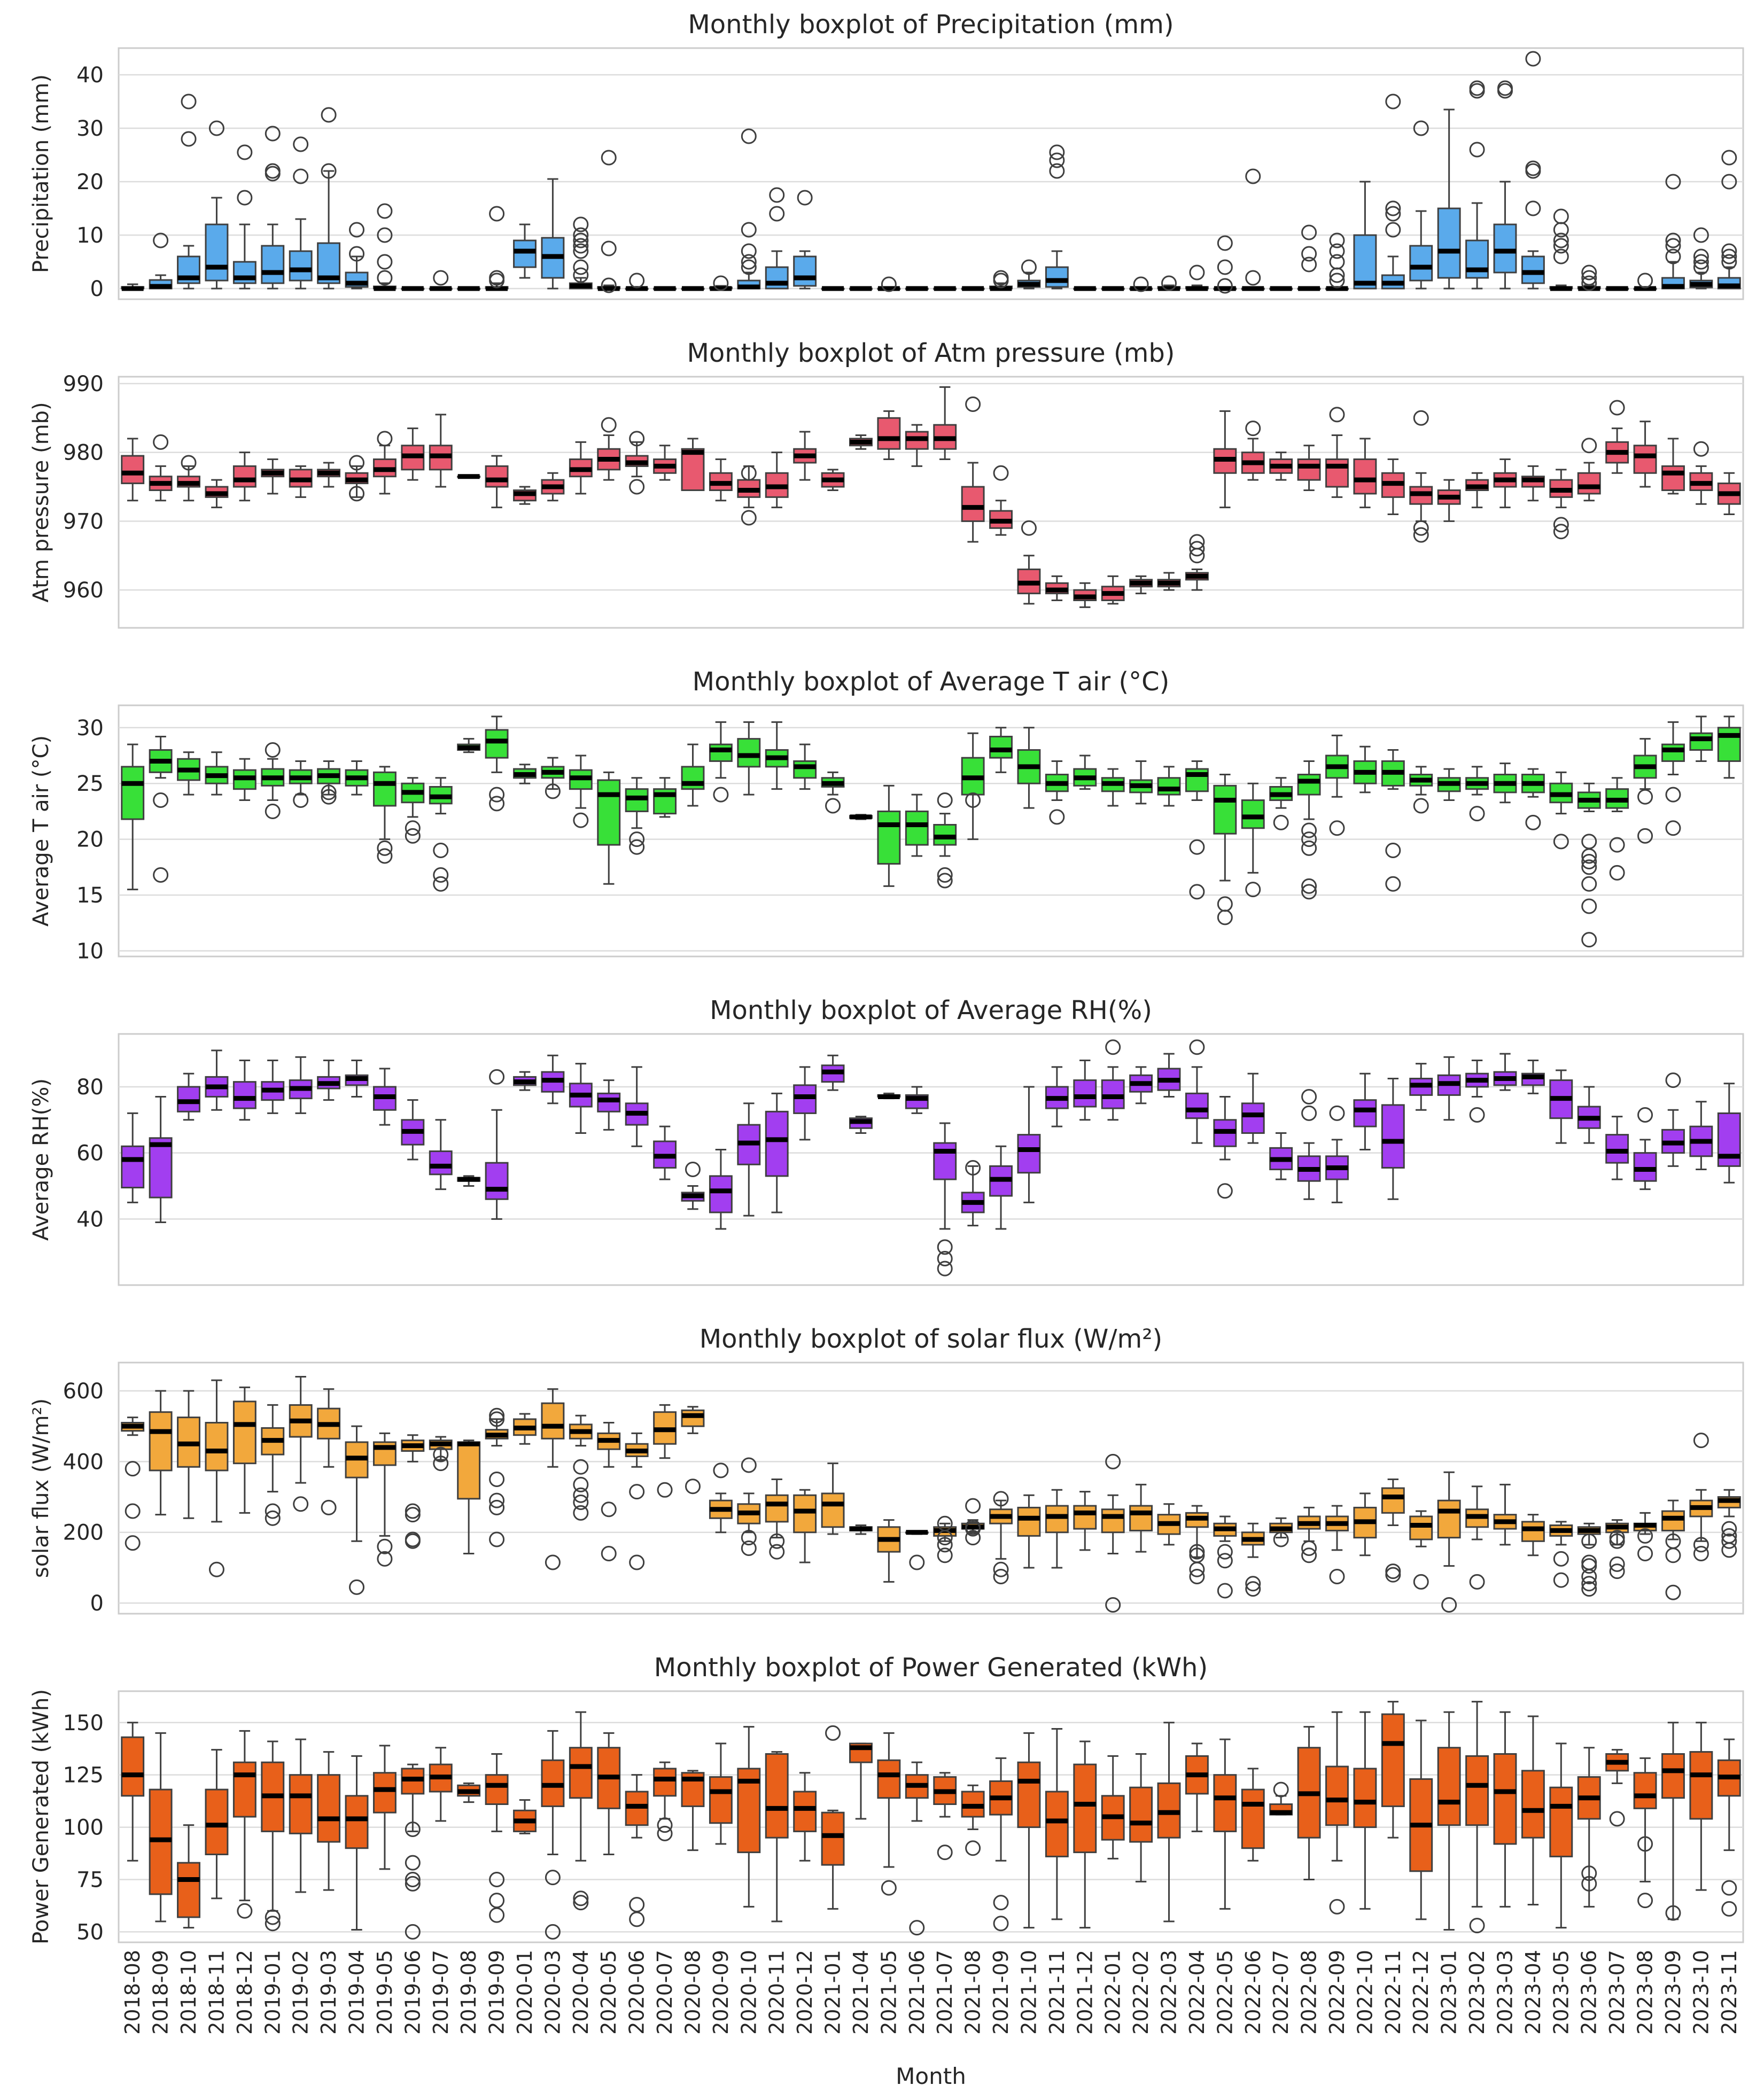 The width and height of the screenshot is (1764, 2093). What do you see at coordinates (973, 1992) in the screenshot?
I see `x-tick-label: 2021-08` at bounding box center [973, 1992].